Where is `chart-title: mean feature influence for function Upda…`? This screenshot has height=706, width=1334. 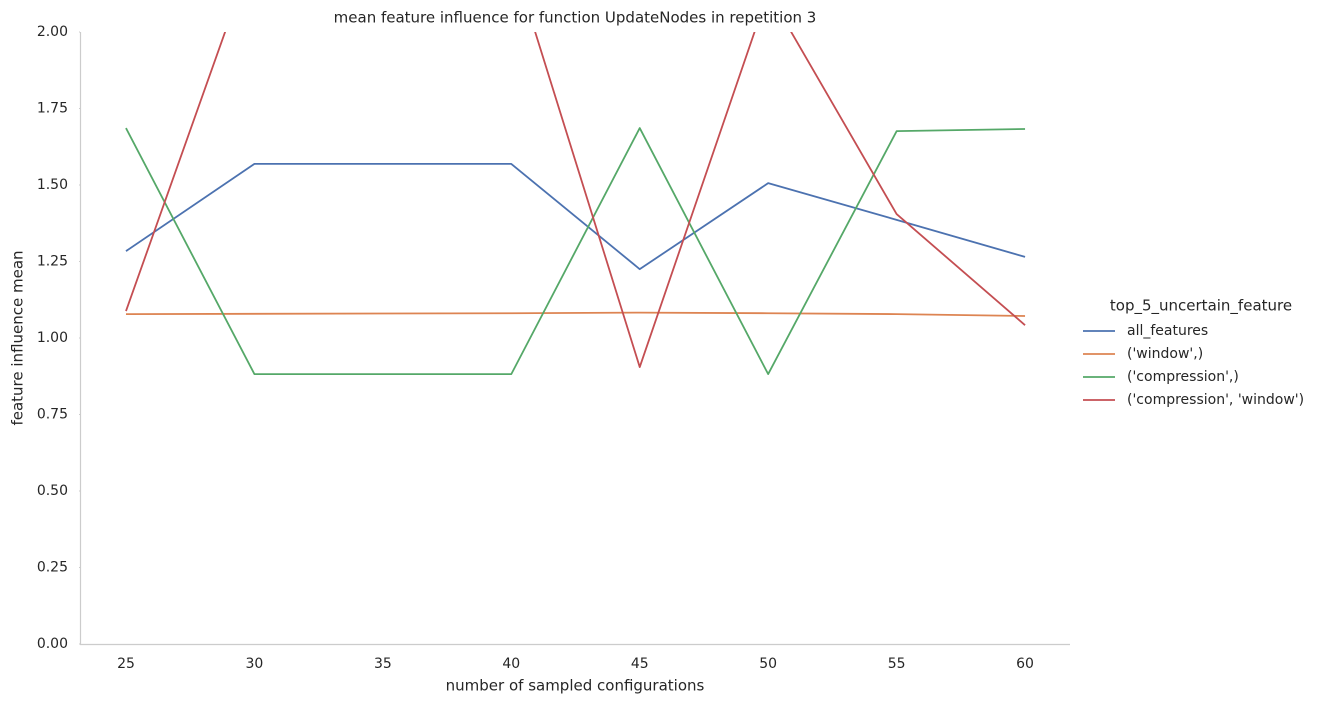 chart-title: mean feature influence for function Upda… is located at coordinates (575, 18).